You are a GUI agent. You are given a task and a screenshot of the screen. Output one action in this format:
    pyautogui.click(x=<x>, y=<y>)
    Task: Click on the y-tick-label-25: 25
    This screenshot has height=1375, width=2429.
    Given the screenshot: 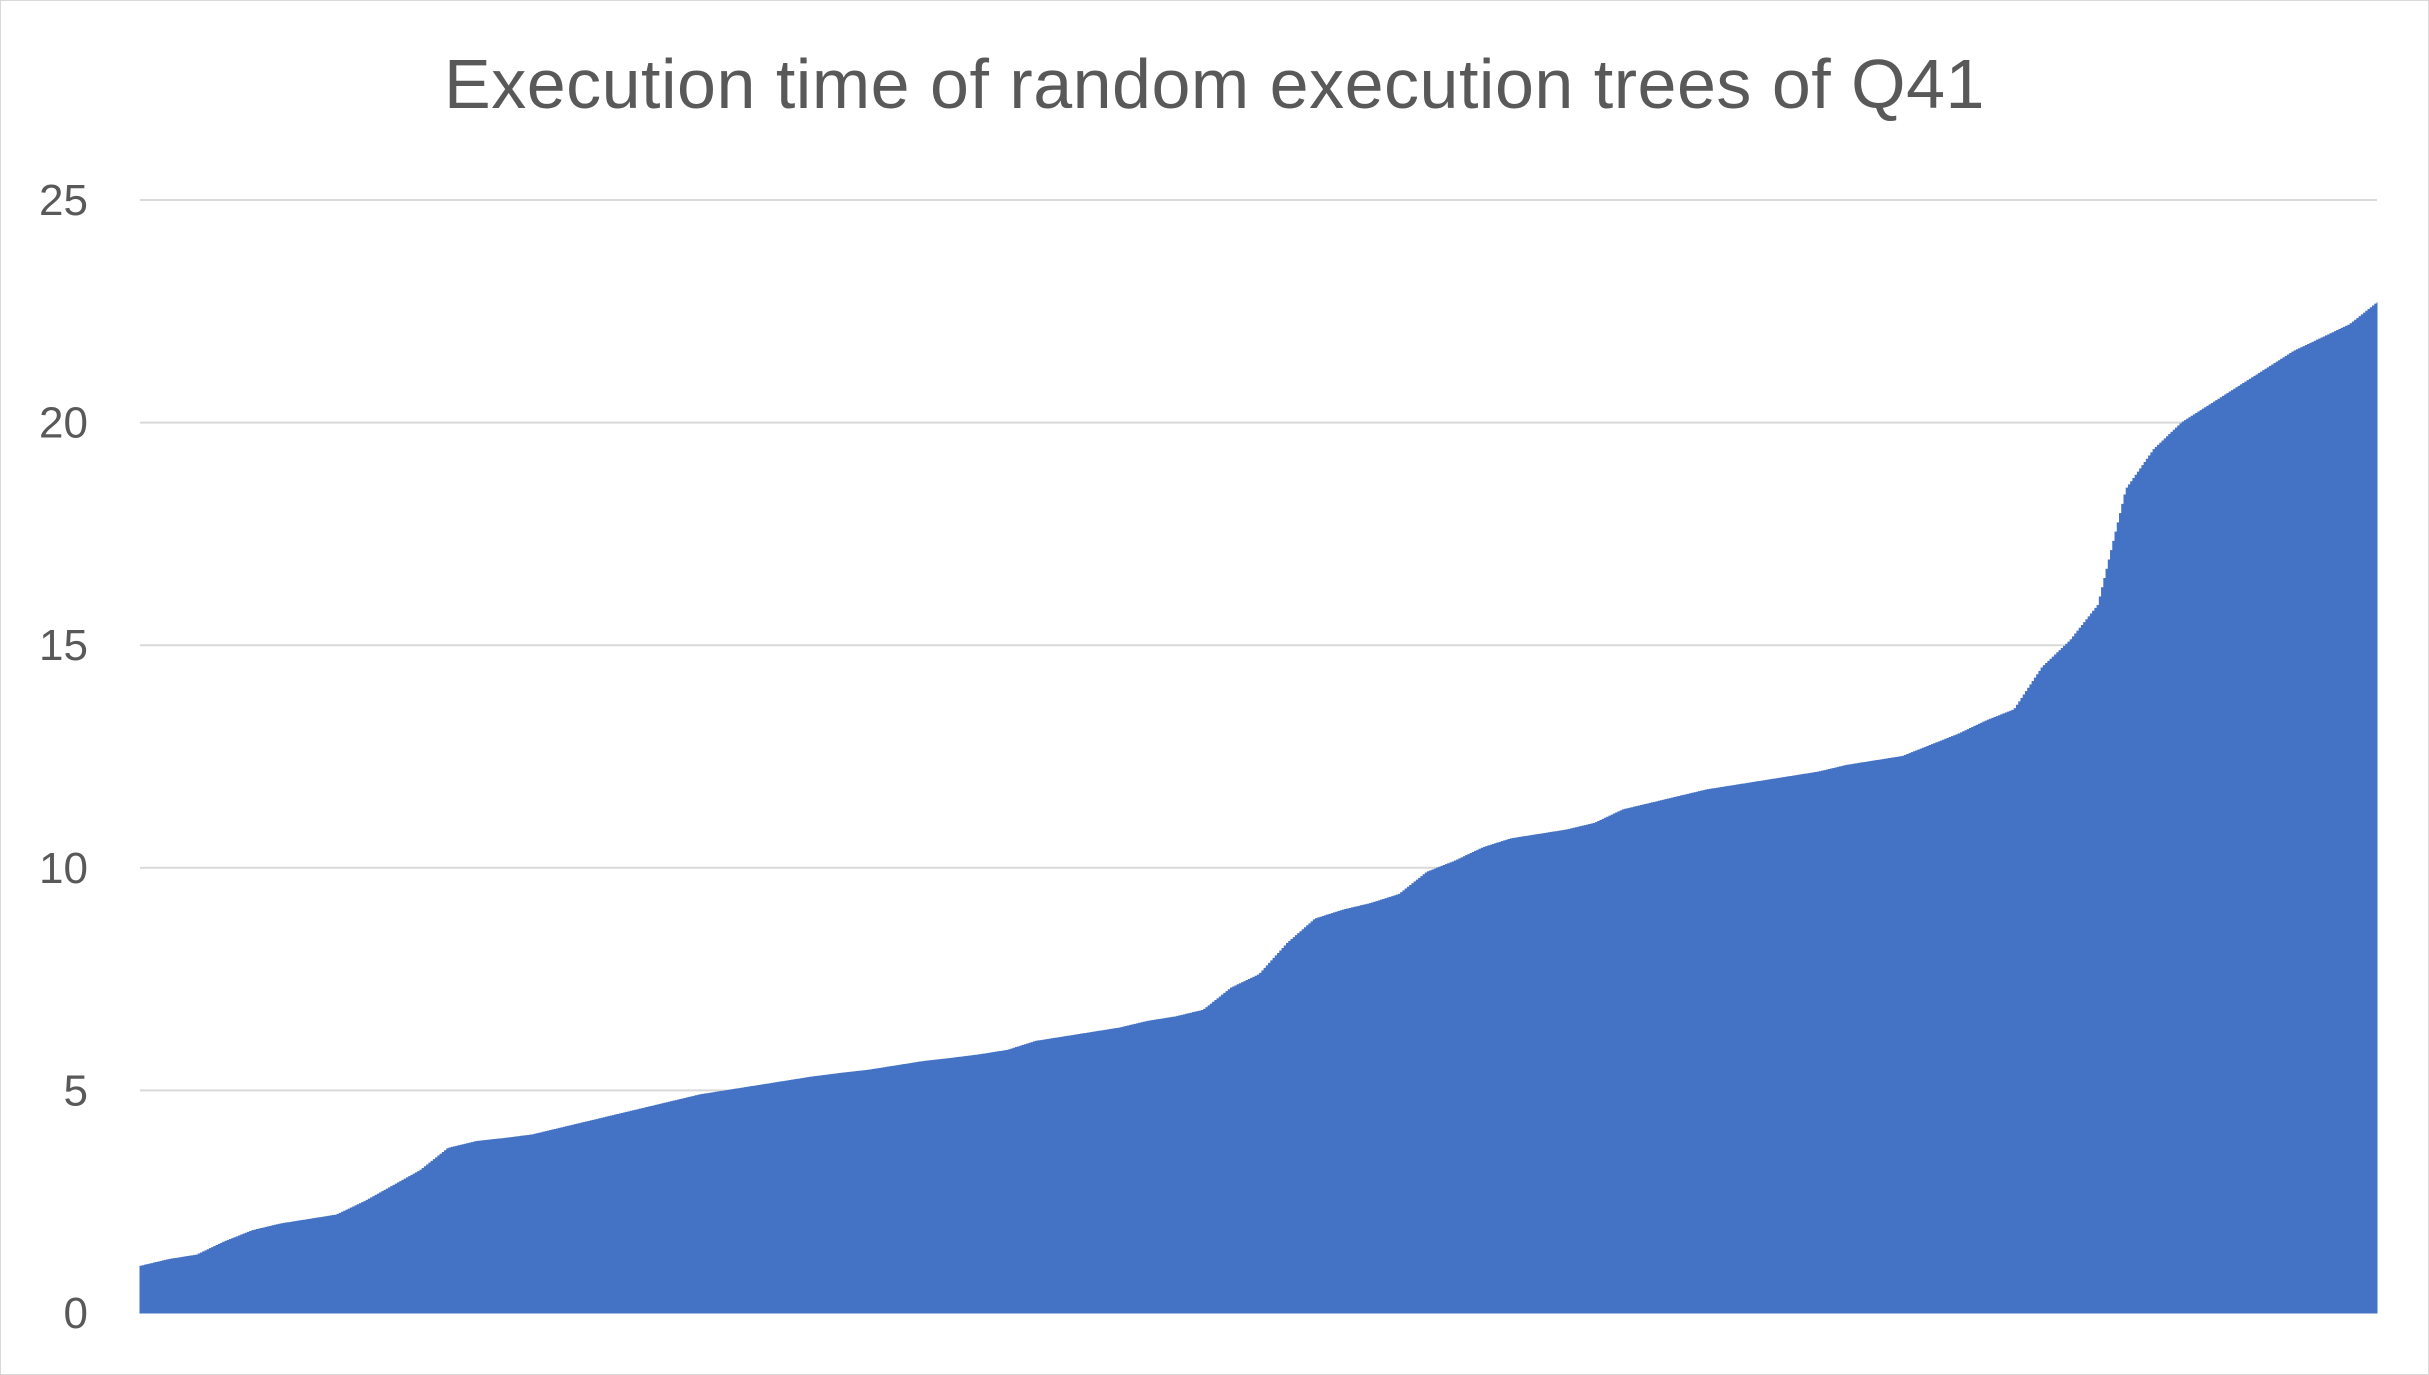 What is the action you would take?
    pyautogui.click(x=63, y=200)
    